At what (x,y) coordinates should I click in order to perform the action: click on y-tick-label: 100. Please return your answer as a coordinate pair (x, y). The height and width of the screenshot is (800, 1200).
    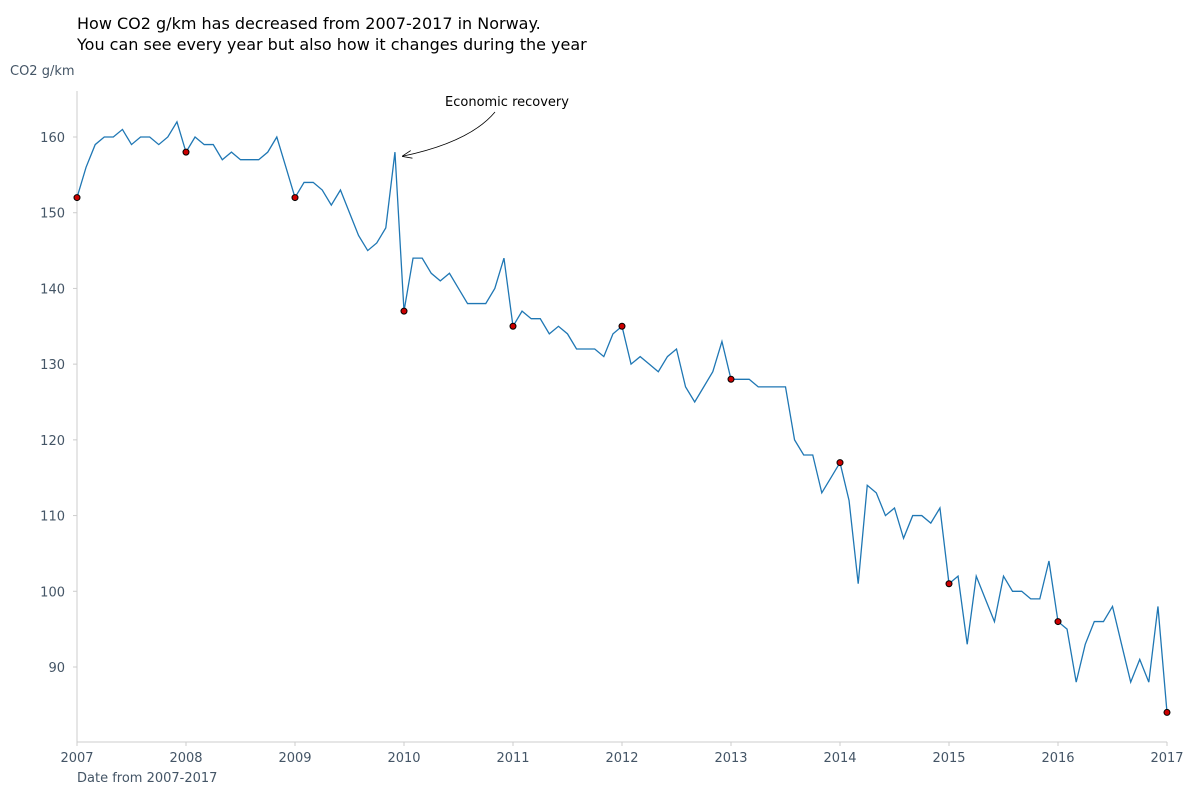
    Looking at the image, I should click on (52, 592).